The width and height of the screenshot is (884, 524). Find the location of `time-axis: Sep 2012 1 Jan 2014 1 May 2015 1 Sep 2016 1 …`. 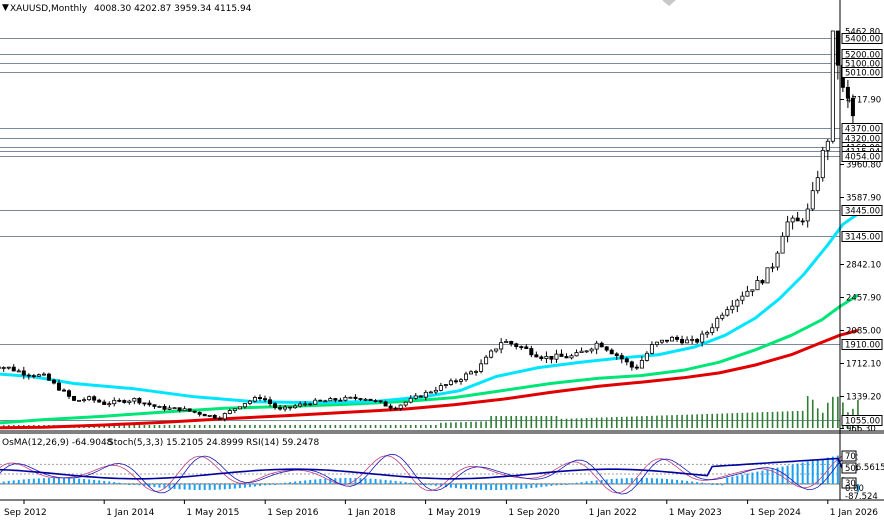

time-axis: Sep 2012 1 Jan 2014 1 May 2015 1 Sep 2016 1 … is located at coordinates (441, 509).